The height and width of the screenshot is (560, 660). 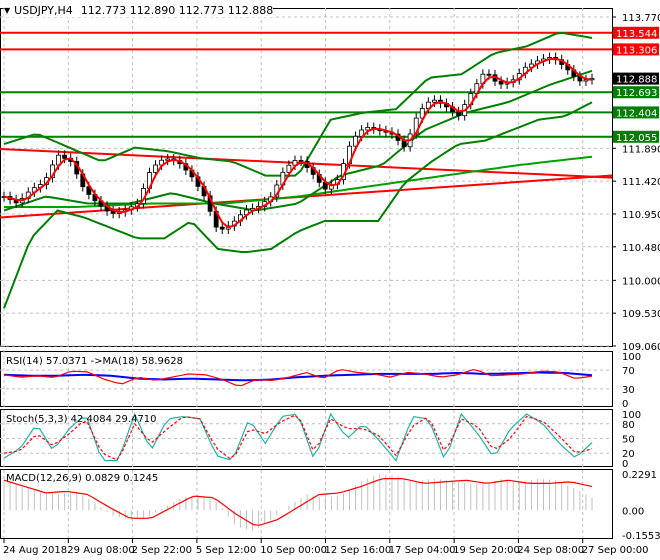 I want to click on rsi-line, so click(x=298, y=377).